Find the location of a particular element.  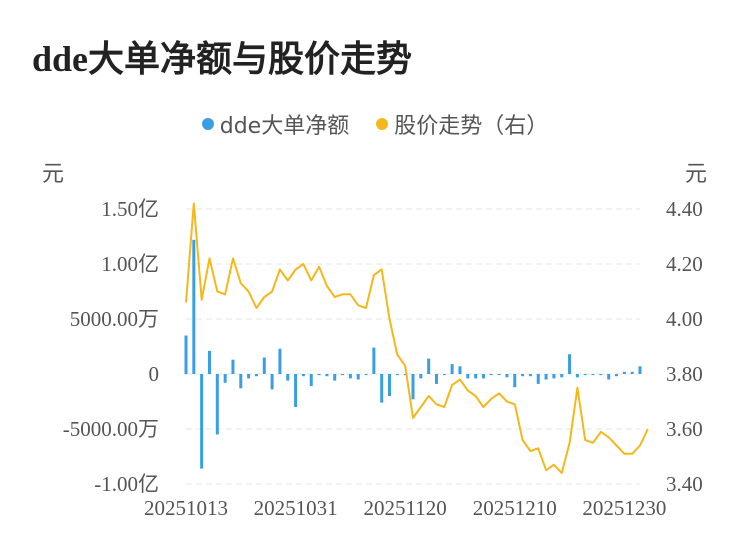

right-tick-label: 4.00 is located at coordinates (684, 319).